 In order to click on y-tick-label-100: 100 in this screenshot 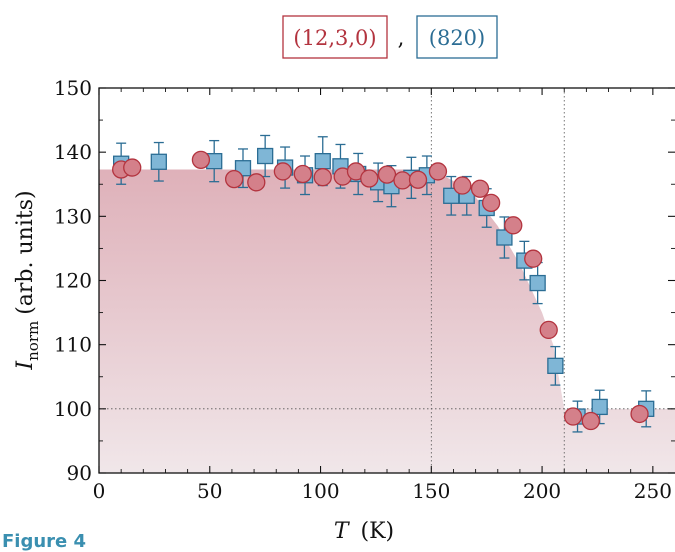, I will do `click(73, 409)`.